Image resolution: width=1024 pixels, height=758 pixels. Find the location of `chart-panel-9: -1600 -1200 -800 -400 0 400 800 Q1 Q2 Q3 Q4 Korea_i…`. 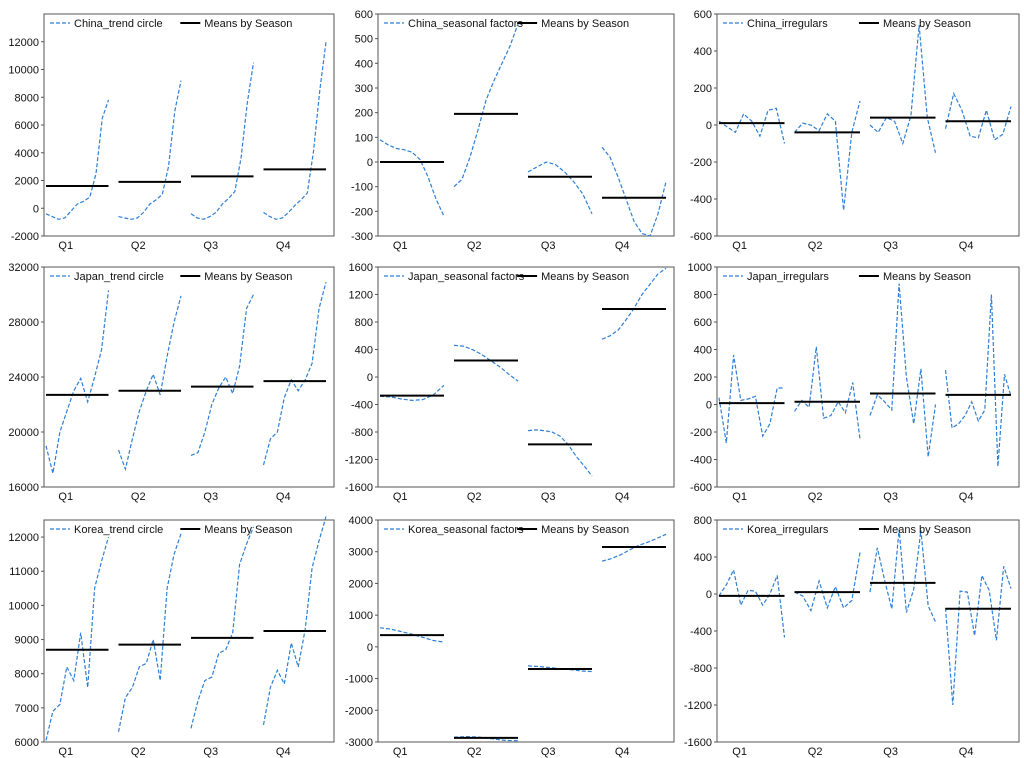

chart-panel-9: -1600 -1200 -800 -400 0 400 800 Q1 Q2 Q3 Q4 Korea_i… is located at coordinates (852, 636).